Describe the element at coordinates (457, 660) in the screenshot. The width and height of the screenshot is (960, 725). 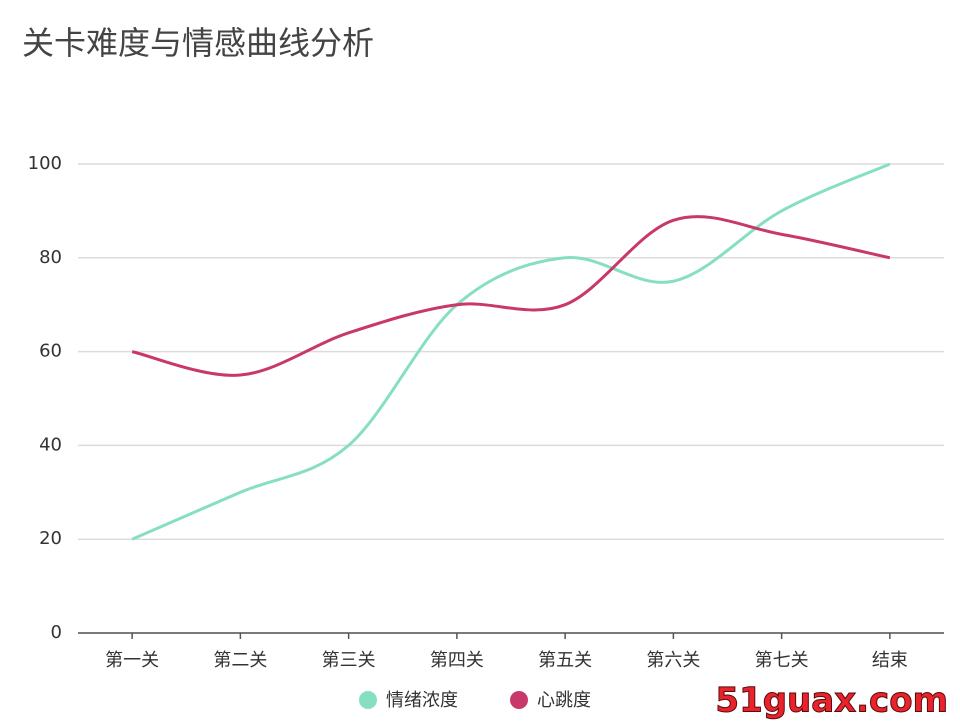
I see `x-tick-label: 第四关` at that location.